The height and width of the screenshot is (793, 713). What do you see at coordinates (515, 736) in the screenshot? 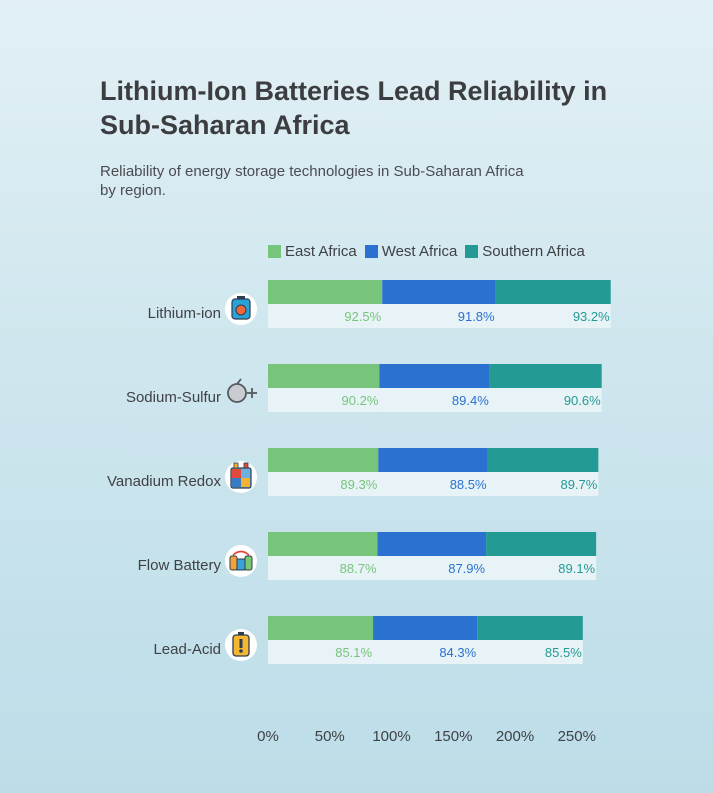
I see `x-tick-label: 200%` at bounding box center [515, 736].